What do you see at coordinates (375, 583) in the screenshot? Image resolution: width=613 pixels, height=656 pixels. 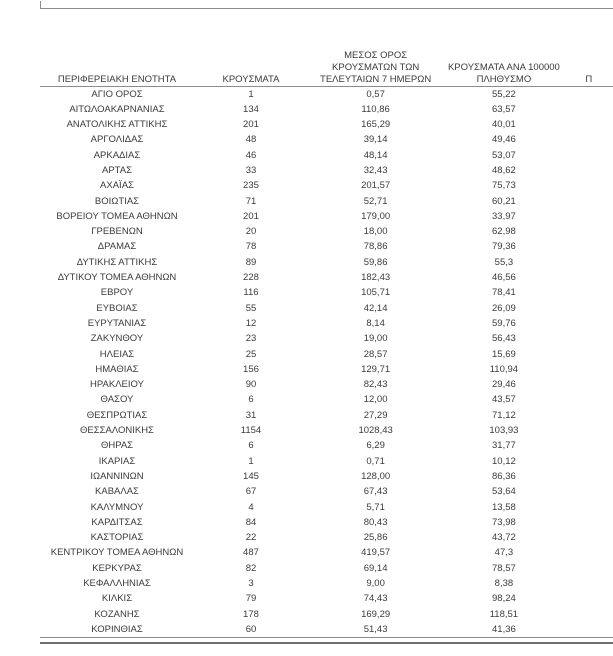 I see `avg7-cell: 9,00` at bounding box center [375, 583].